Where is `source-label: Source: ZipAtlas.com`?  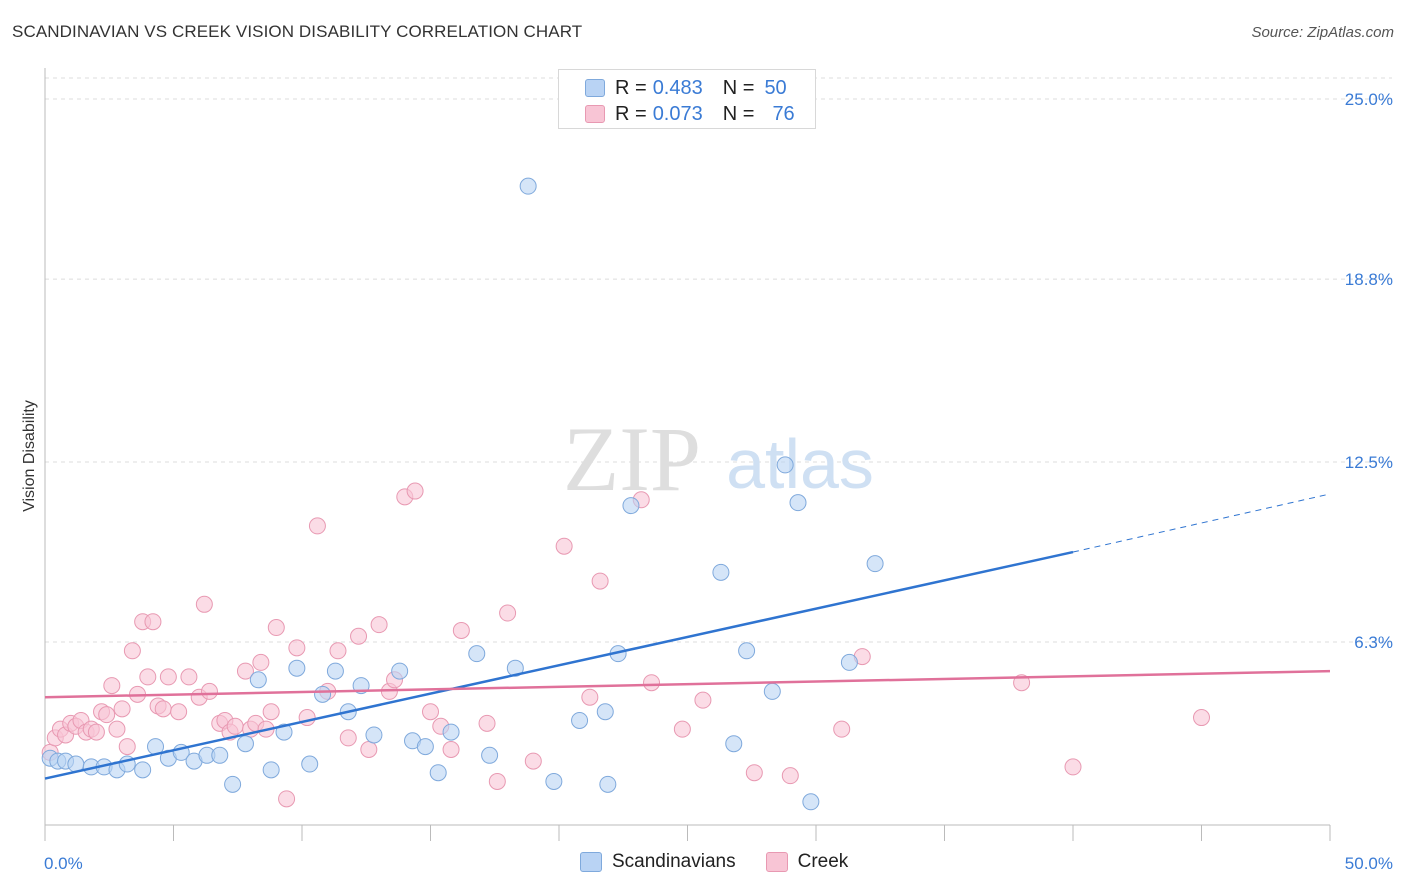
source-label: Source: ZipAtlas.com is located at coordinates (1322, 32).